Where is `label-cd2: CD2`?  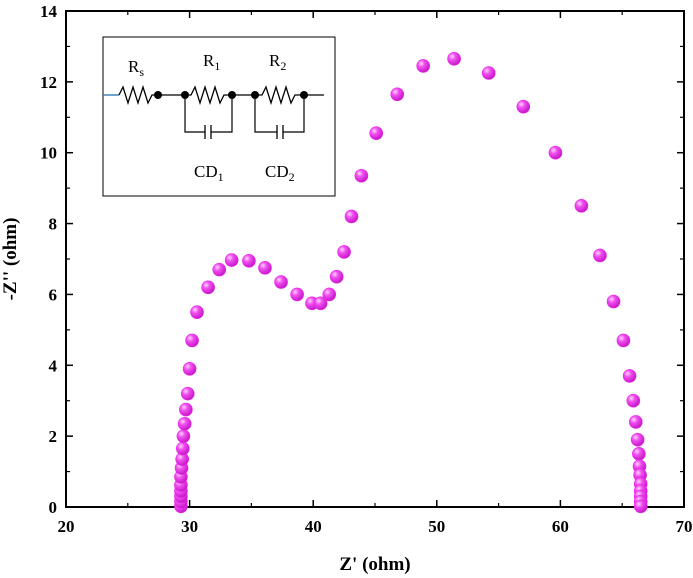 label-cd2: CD2 is located at coordinates (280, 173).